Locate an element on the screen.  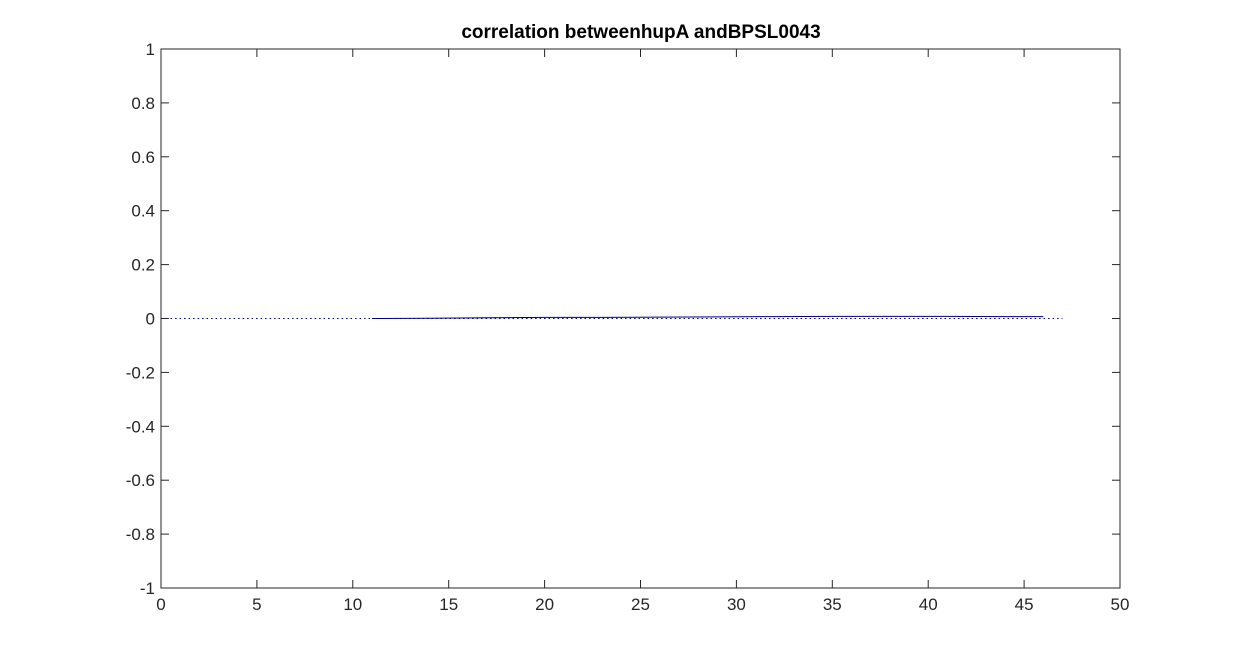
y-tick-label: -0.4 is located at coordinates (140, 426).